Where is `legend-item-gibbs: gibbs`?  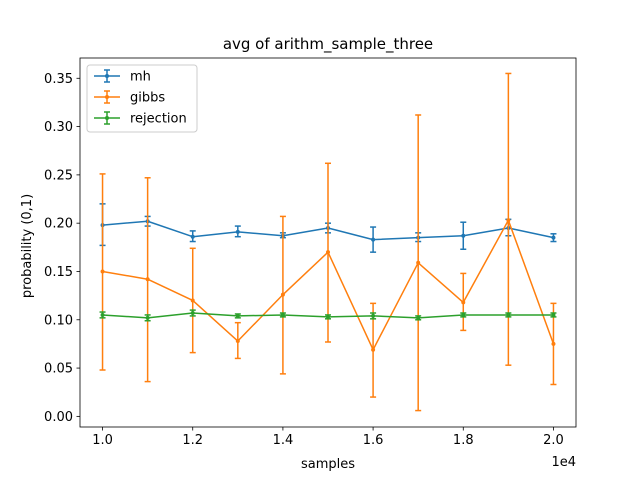
legend-item-gibbs: gibbs is located at coordinates (129, 98).